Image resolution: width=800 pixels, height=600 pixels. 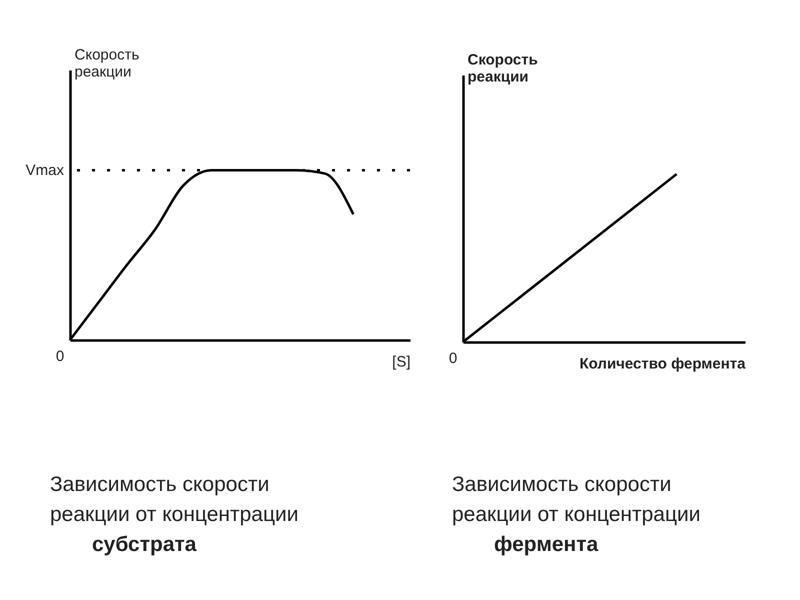 What do you see at coordinates (174, 515) in the screenshot?
I see `text: Зависимость скорости реакции от концентрации субстрата` at bounding box center [174, 515].